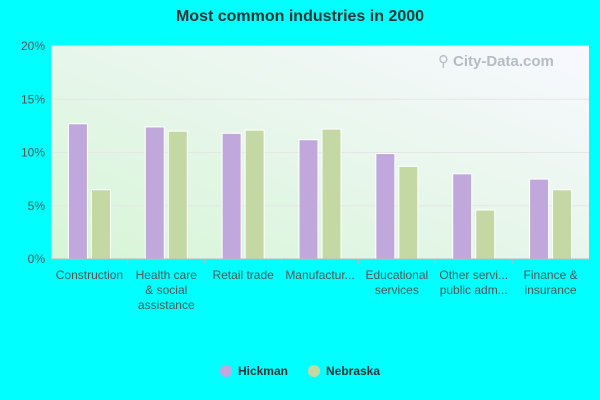 The height and width of the screenshot is (400, 600). What do you see at coordinates (33, 99) in the screenshot?
I see `y-tick-label: 15%` at bounding box center [33, 99].